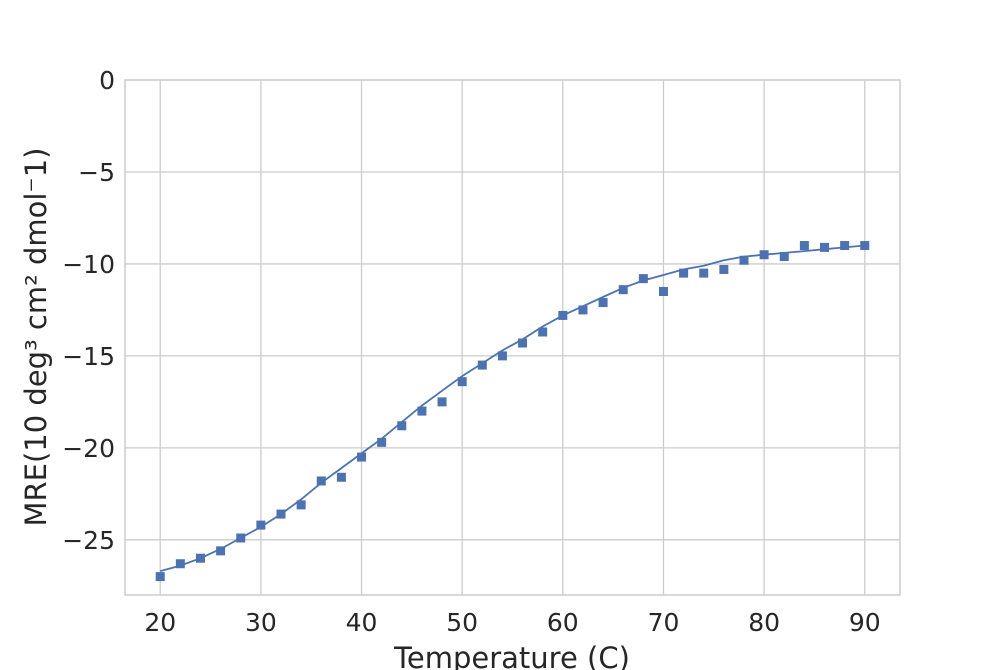 This screenshot has height=670, width=1000. What do you see at coordinates (512, 622) in the screenshot?
I see `x-tick-labels: 20 30 40 50 60 70 80 90` at bounding box center [512, 622].